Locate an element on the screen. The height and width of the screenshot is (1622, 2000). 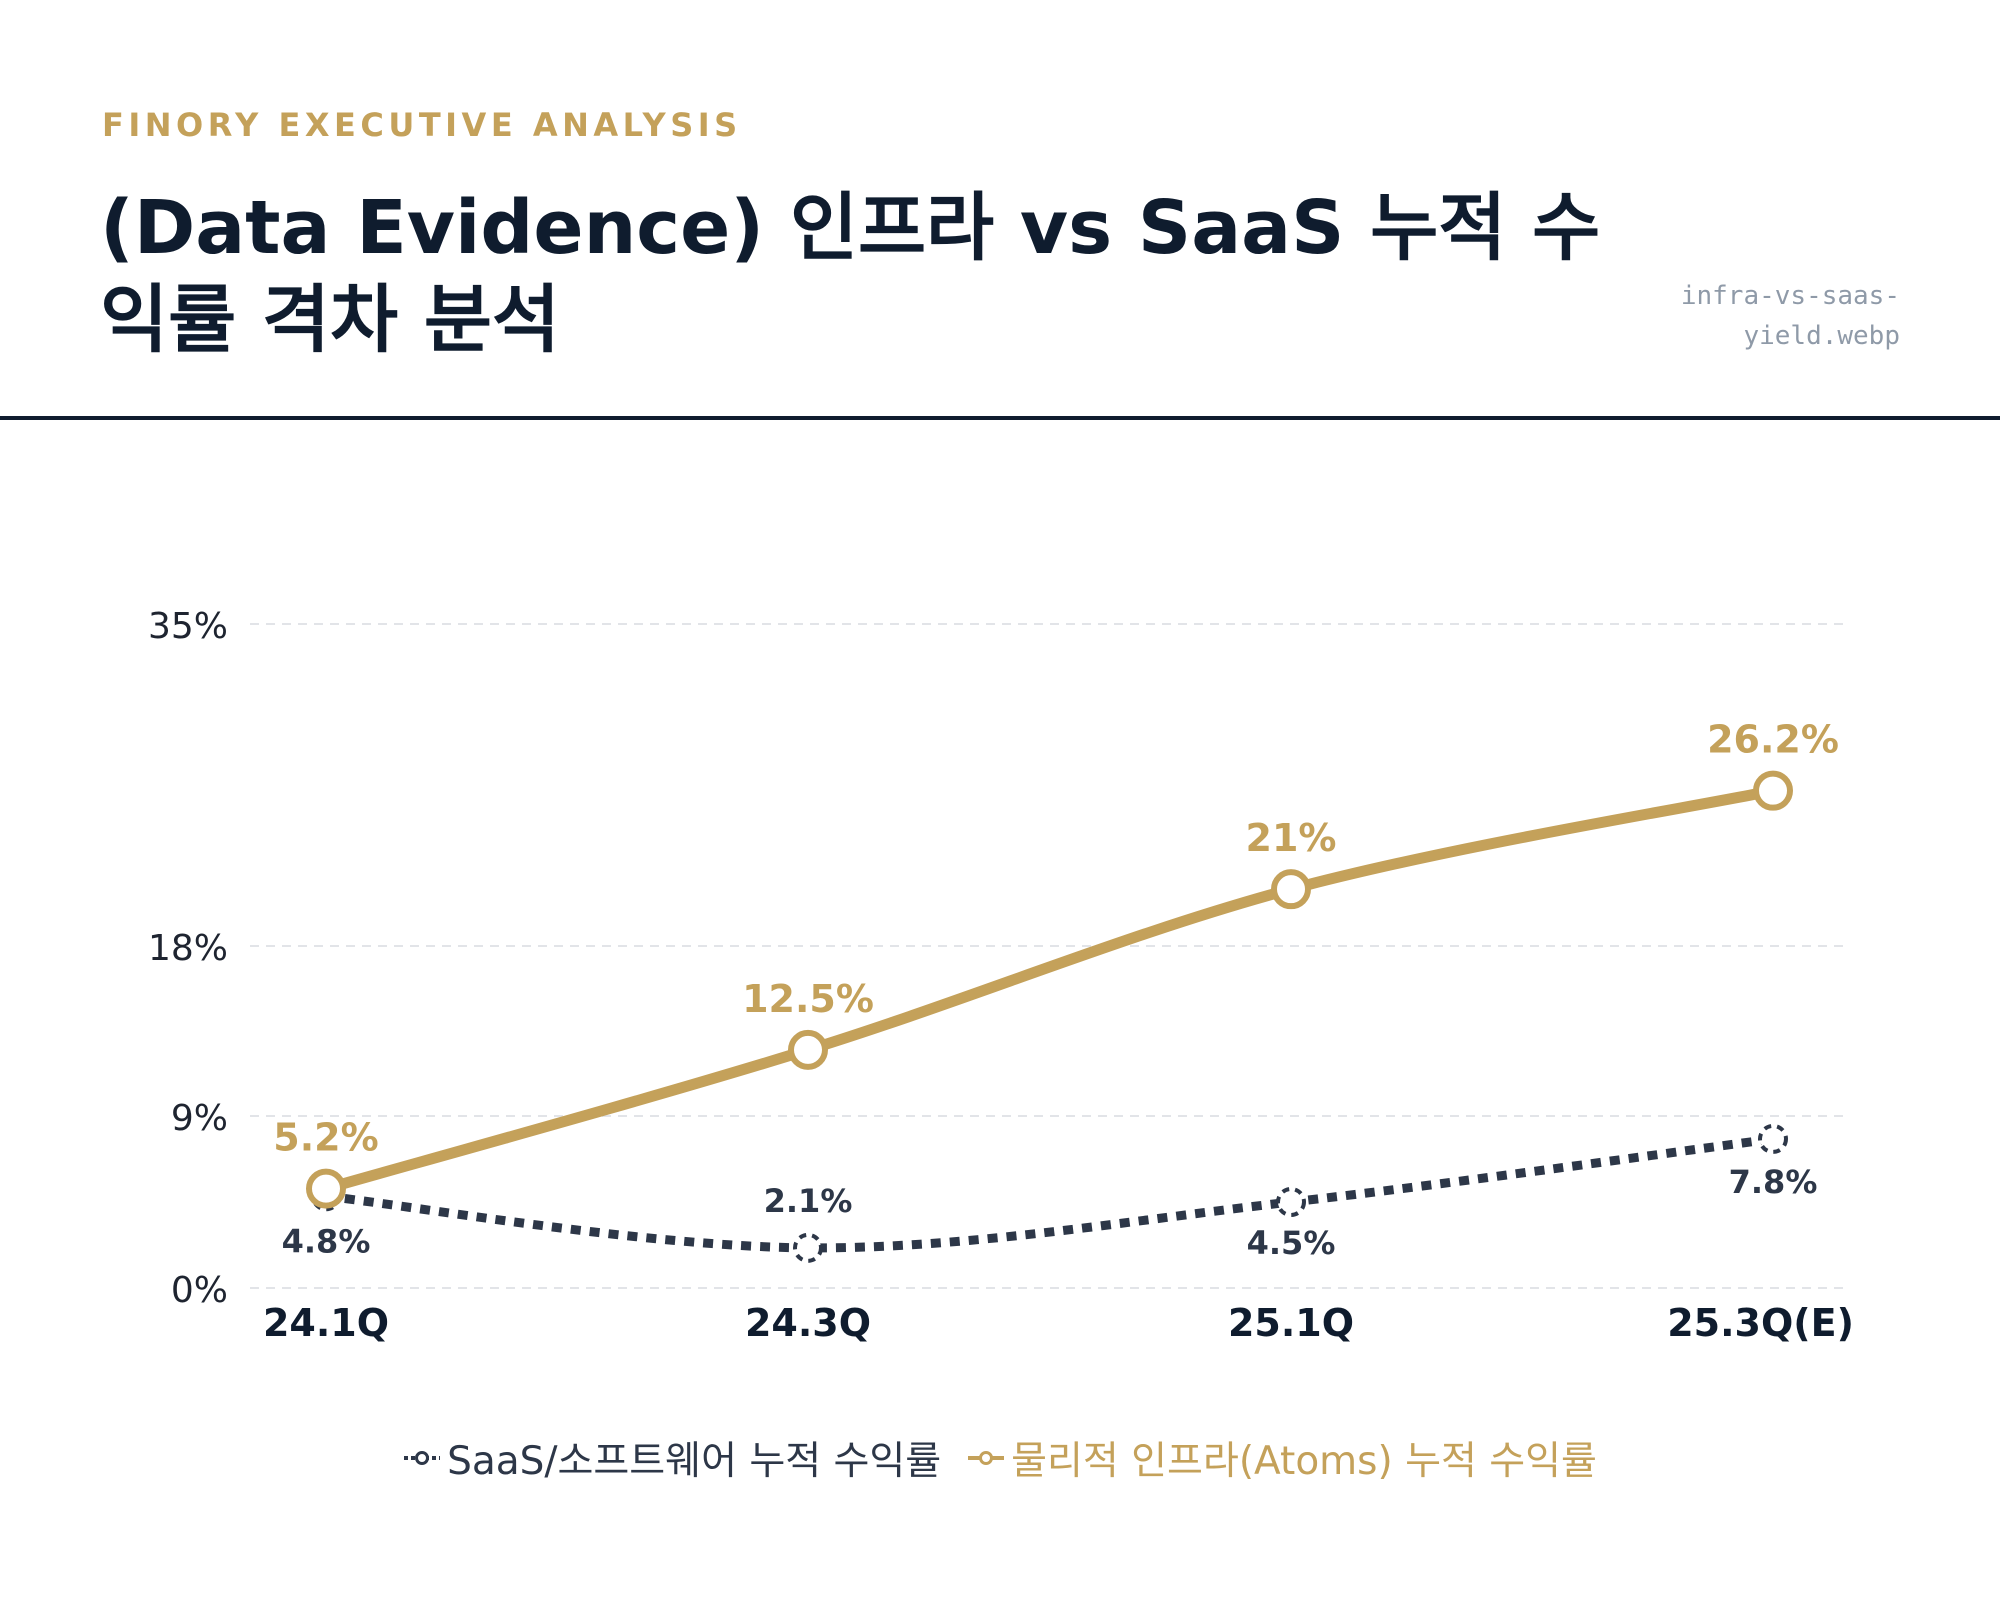
saas-data-label: 4.5% is located at coordinates (1291, 1243).